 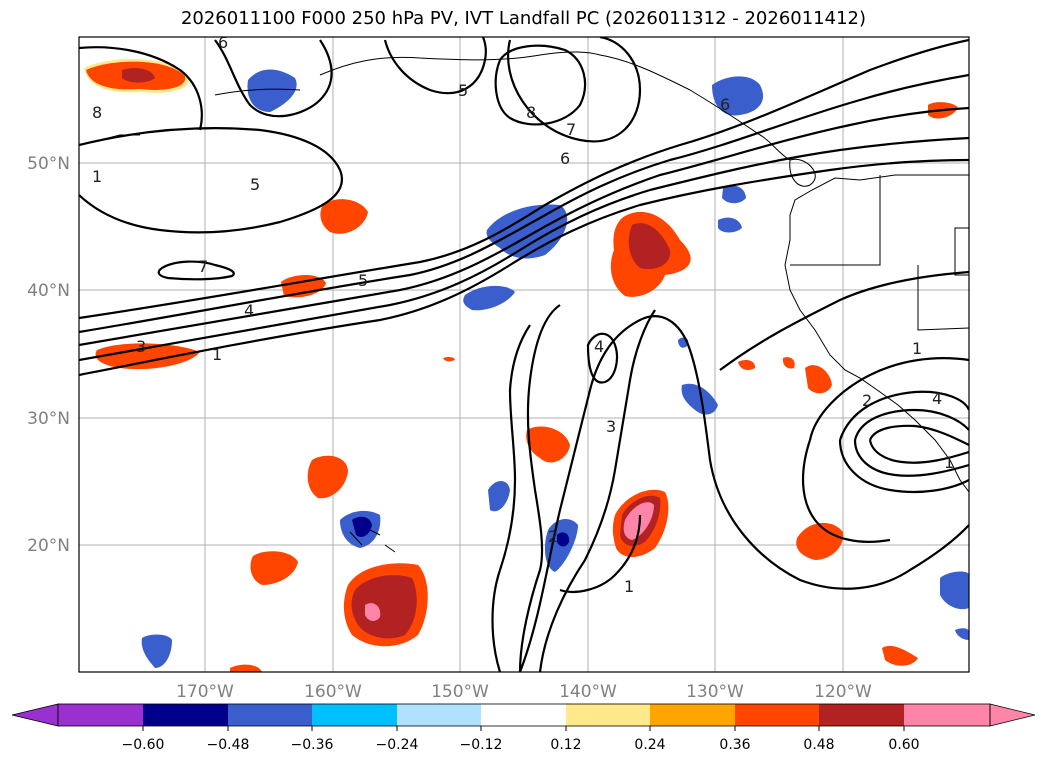 What do you see at coordinates (228, 745) in the screenshot?
I see `colorbar-tick-label: −0.48` at bounding box center [228, 745].